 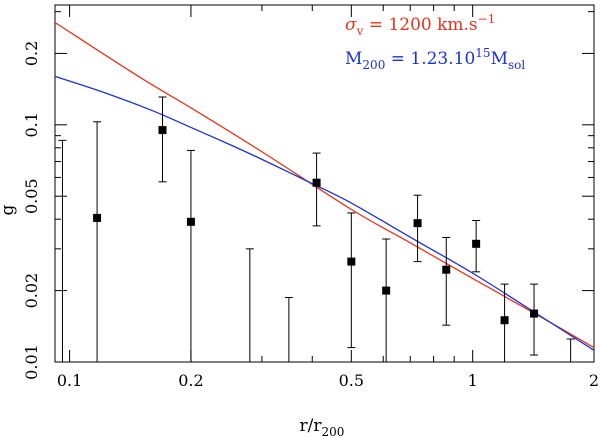 I want to click on legend-entry-1: σv = 1200 km.s−1, so click(x=420, y=25).